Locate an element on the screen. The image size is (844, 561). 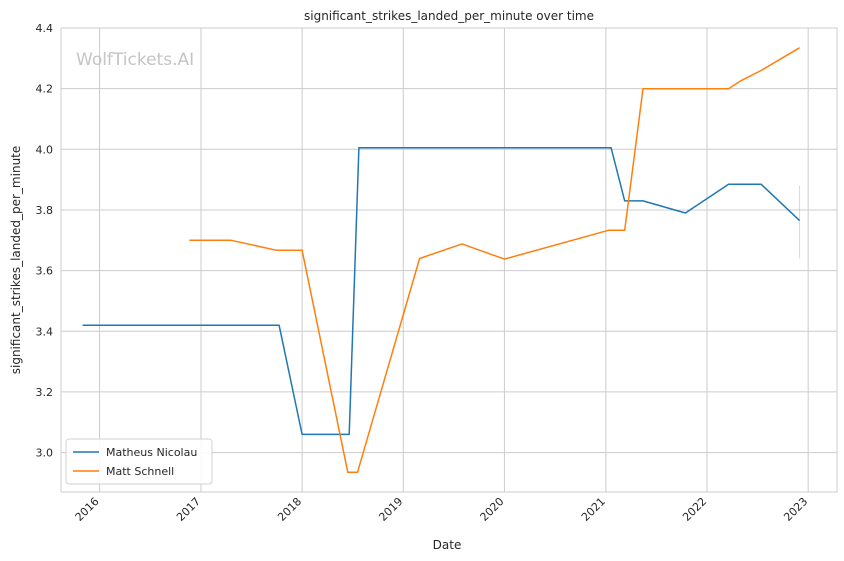
y-tick-label: 4.4 is located at coordinates (45, 28).